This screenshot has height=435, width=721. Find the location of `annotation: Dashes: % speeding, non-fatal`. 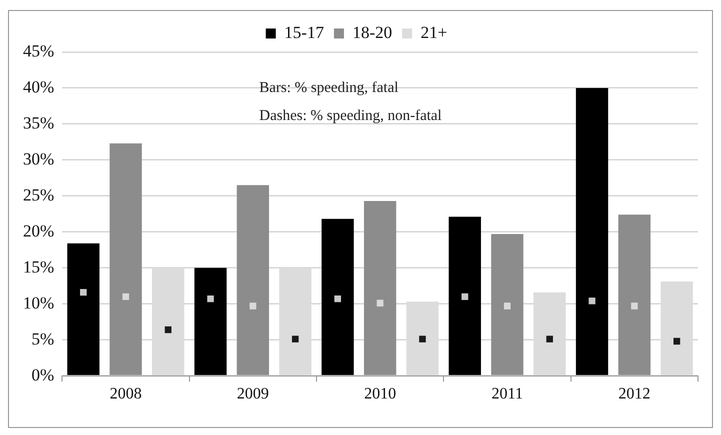

annotation: Dashes: % speeding, non-fatal is located at coordinates (350, 116).